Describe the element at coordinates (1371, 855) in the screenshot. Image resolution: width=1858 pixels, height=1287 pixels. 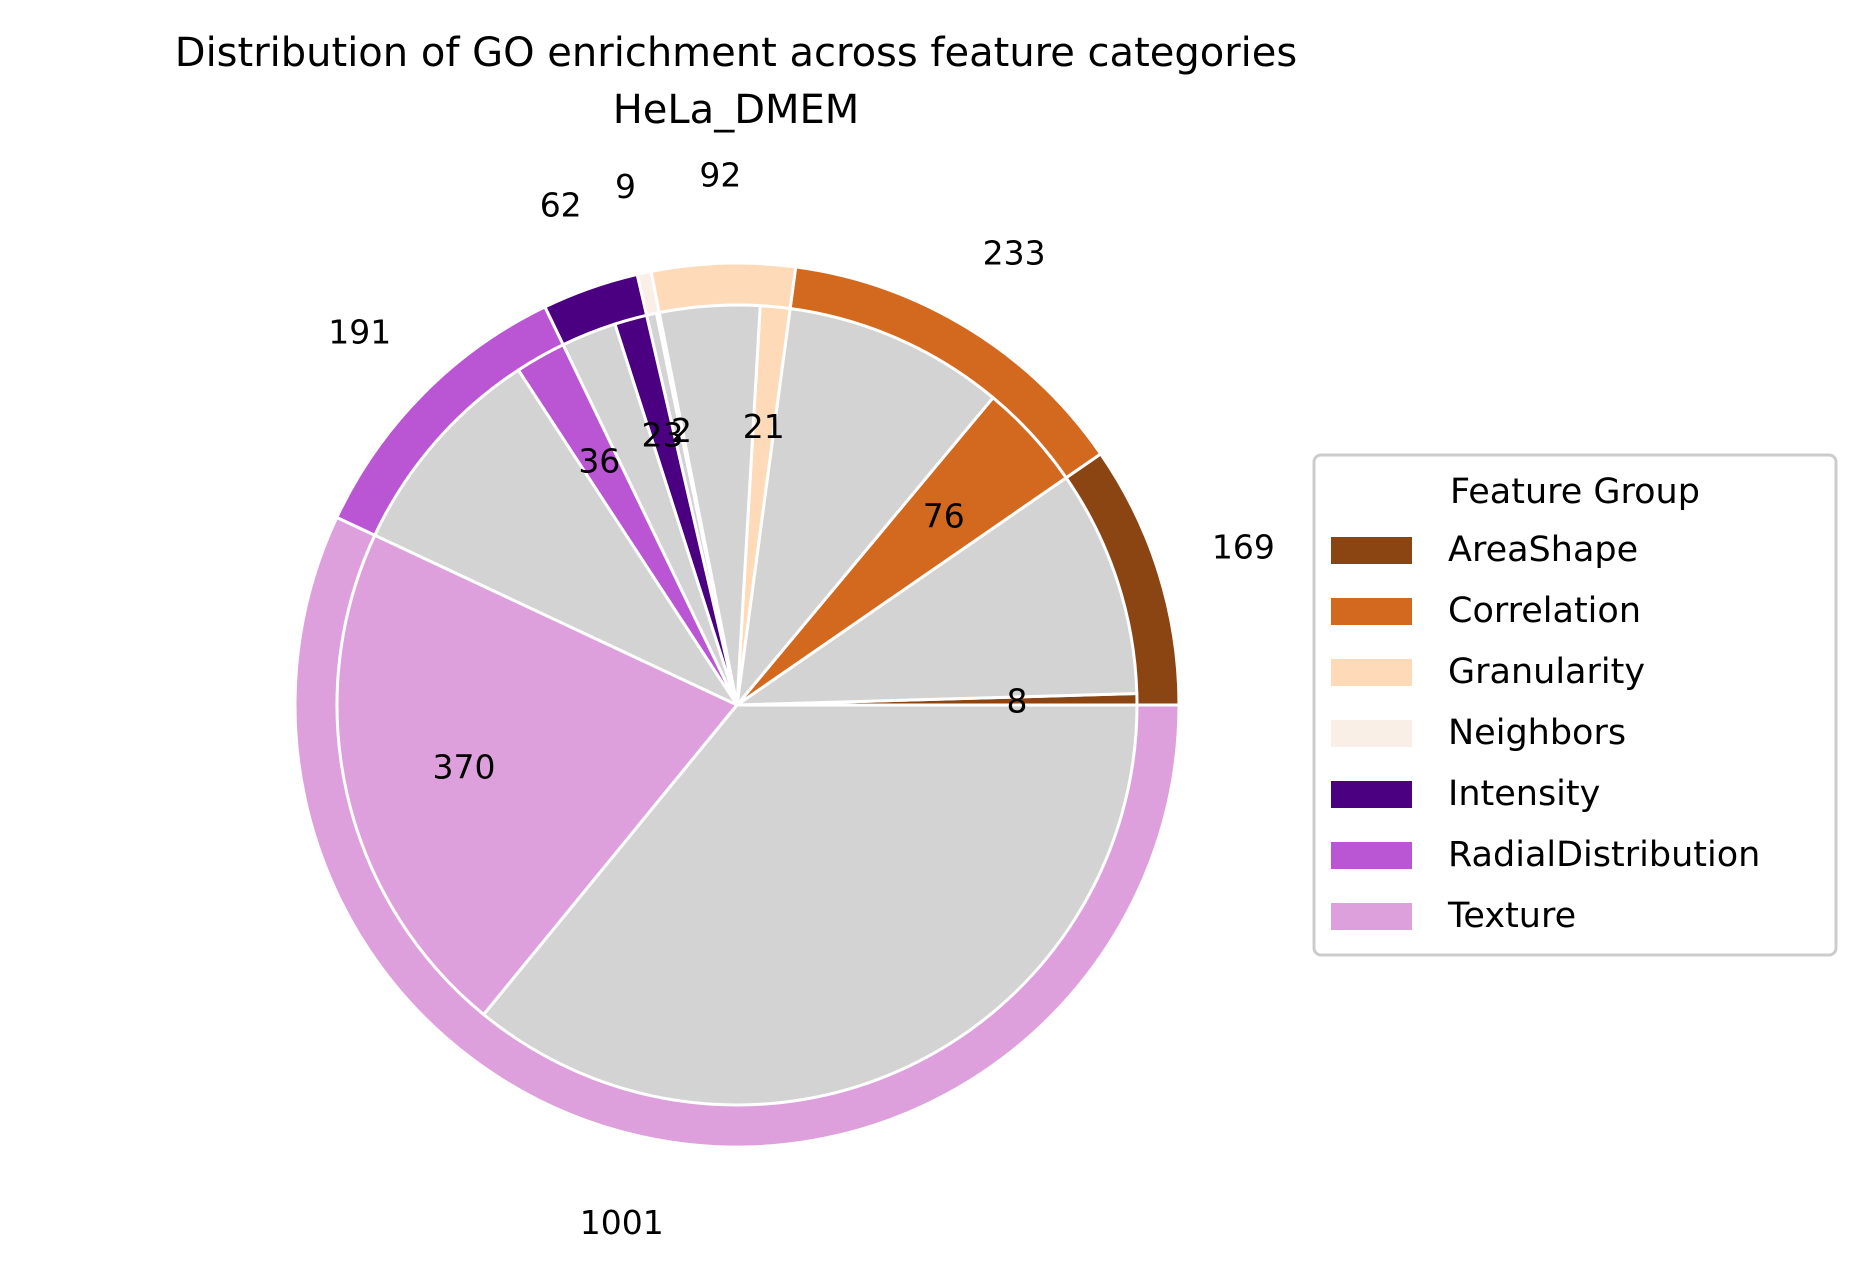
I see `legend-swatch-radialdistribution` at that location.